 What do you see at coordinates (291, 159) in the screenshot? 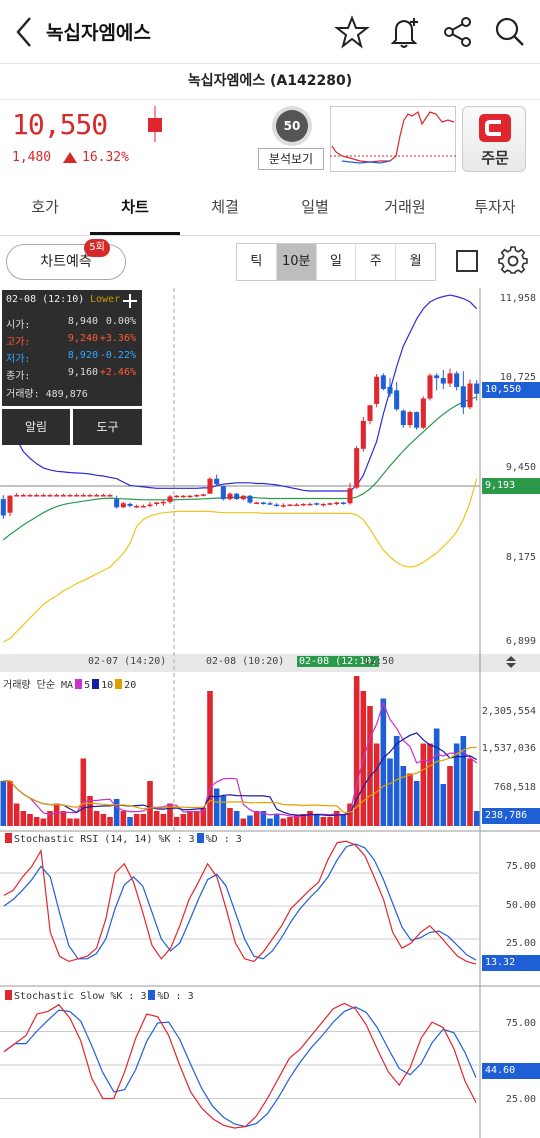
I see `analysis-button: 분석보기` at bounding box center [291, 159].